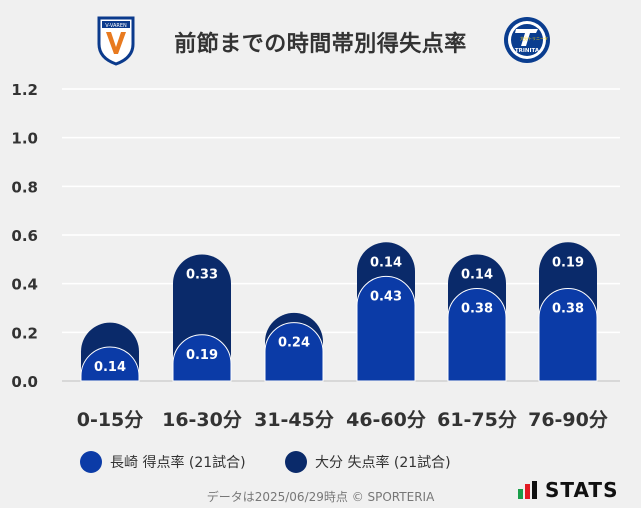  I want to click on y-tick-label: 0.8, so click(24, 187).